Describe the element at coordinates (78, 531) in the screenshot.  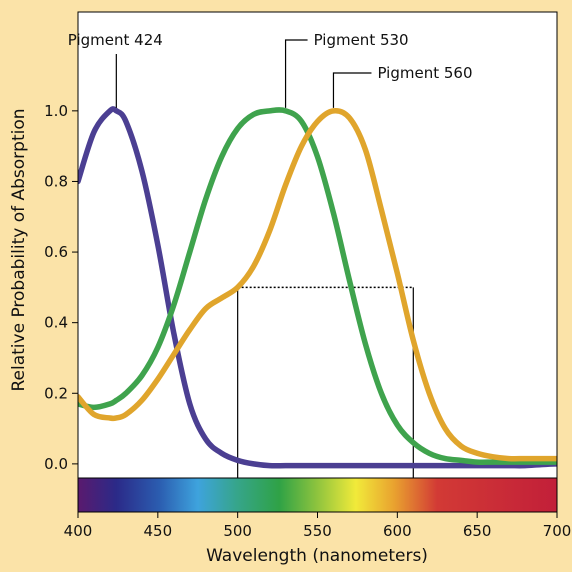
I see `x-tick-label: 400` at that location.